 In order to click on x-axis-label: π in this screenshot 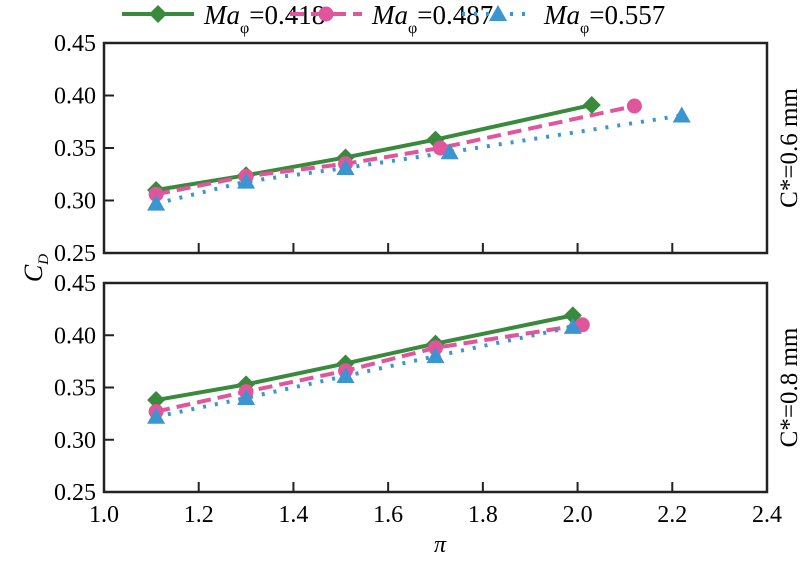, I will do `click(440, 545)`.